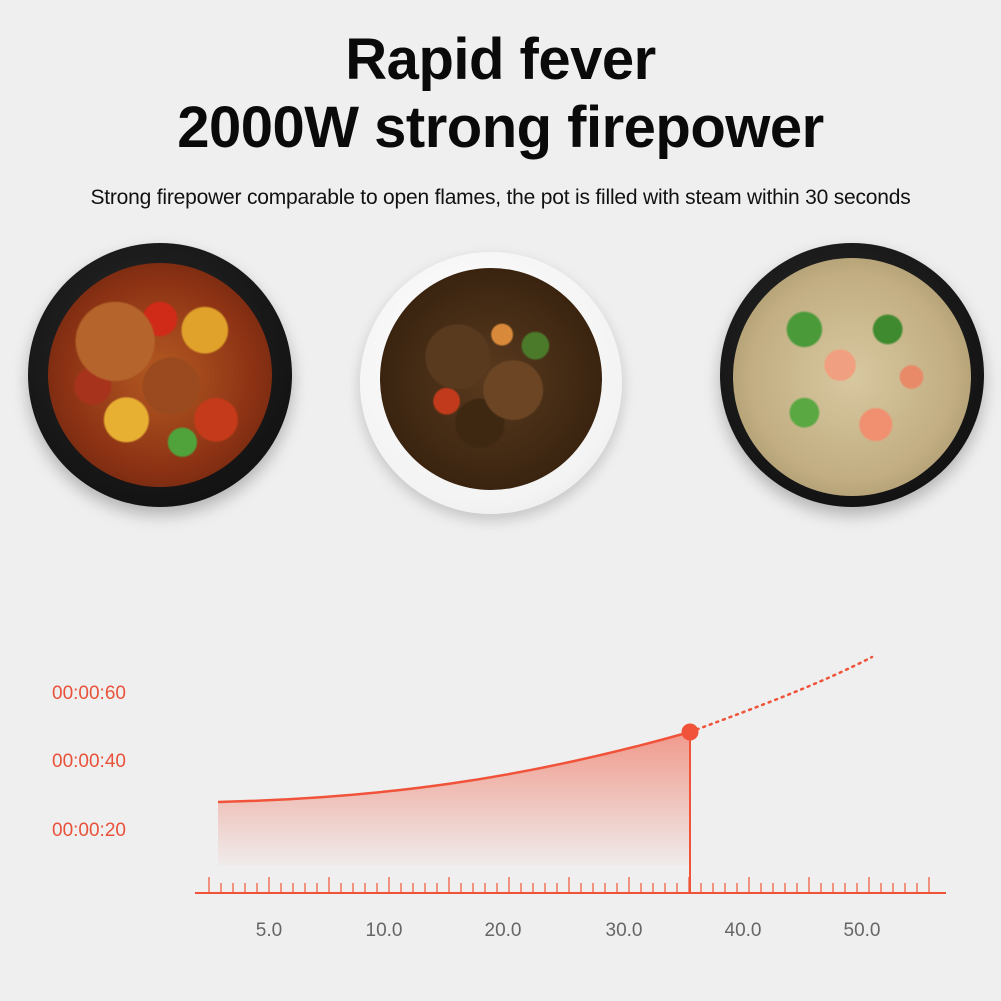  What do you see at coordinates (569, 885) in the screenshot?
I see `x-axis-ticks` at bounding box center [569, 885].